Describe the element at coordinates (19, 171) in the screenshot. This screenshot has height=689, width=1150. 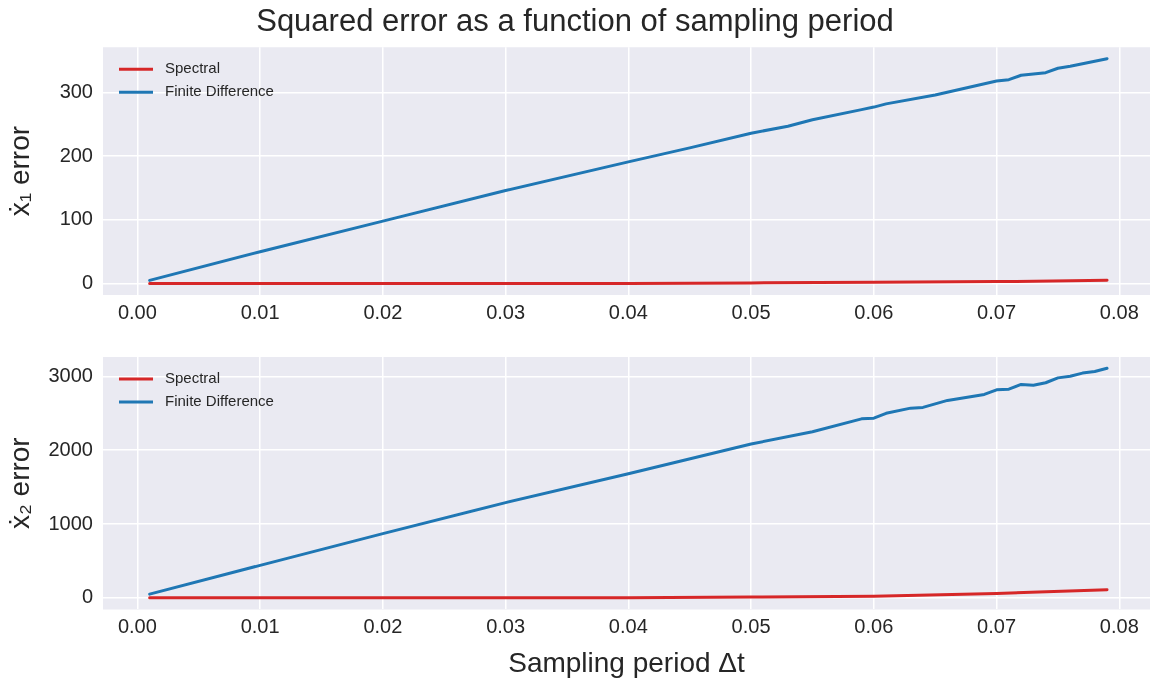
I see `y-axis-title: ẋ₁ error` at that location.